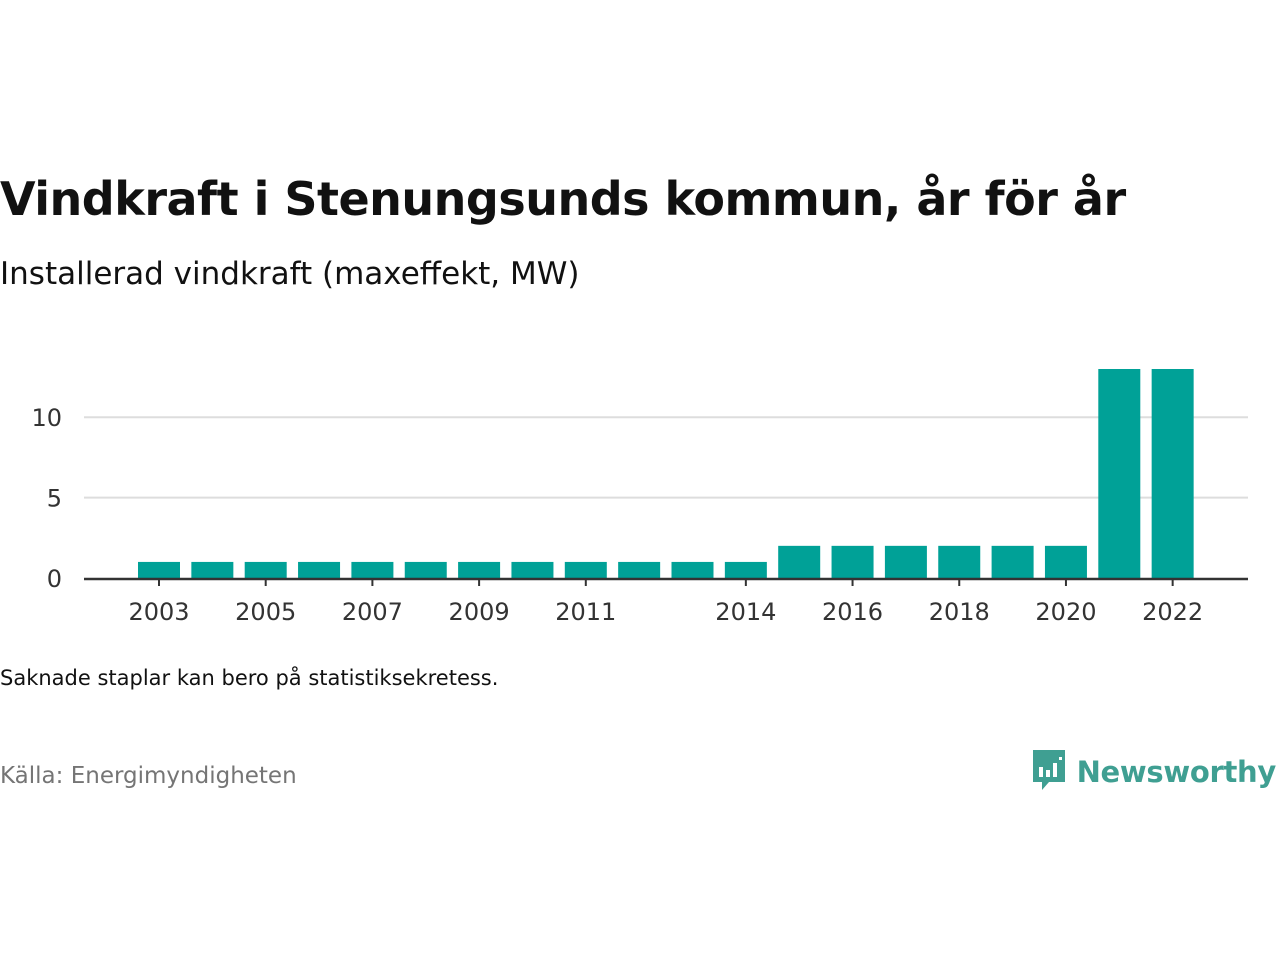 This screenshot has height=960, width=1280. Describe the element at coordinates (372, 612) in the screenshot. I see `x-tick-label: 2007` at that location.